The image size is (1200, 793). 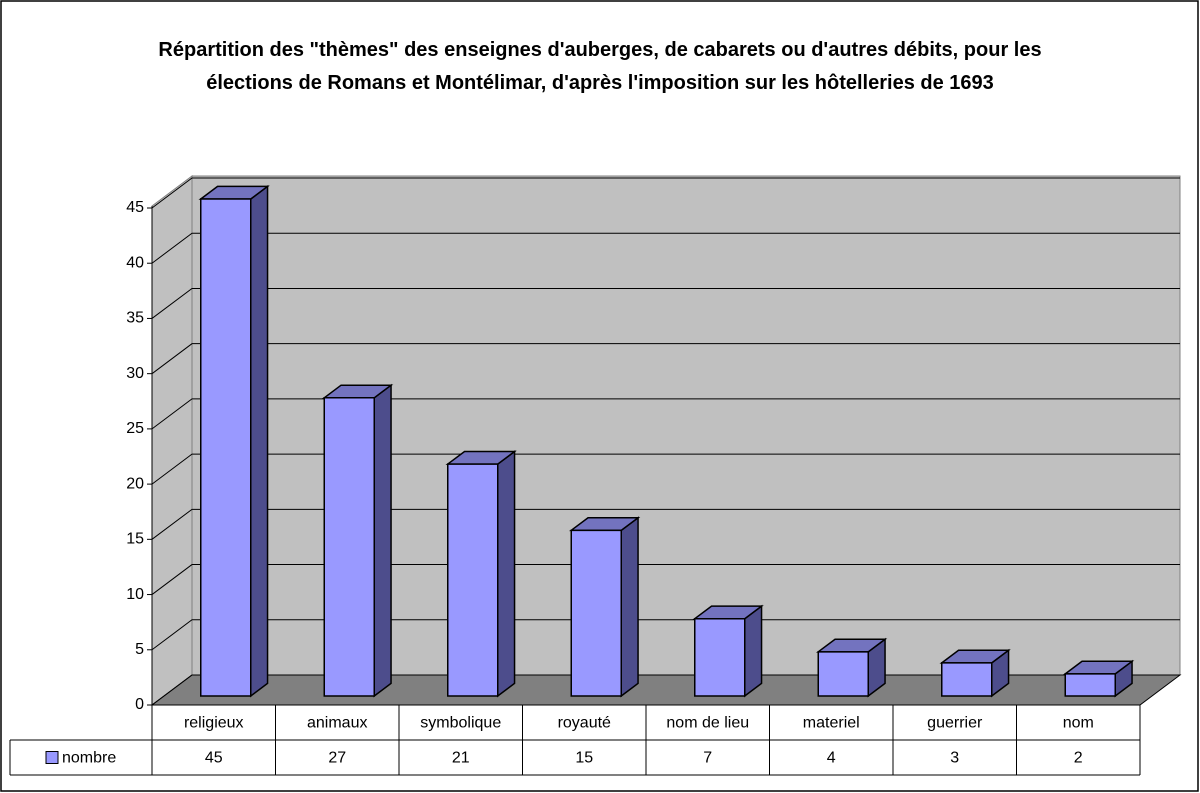 I want to click on table-value: 27, so click(x=337, y=758).